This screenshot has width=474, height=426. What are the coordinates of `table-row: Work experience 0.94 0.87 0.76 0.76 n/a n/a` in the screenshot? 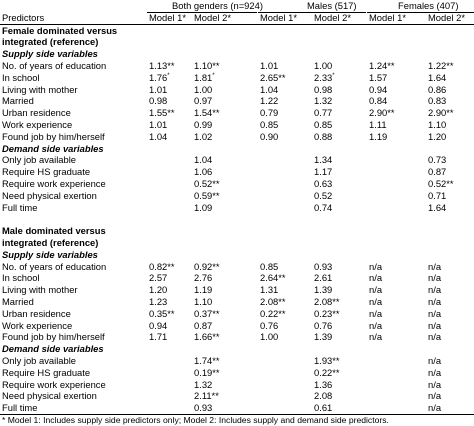 It's located at (237, 326).